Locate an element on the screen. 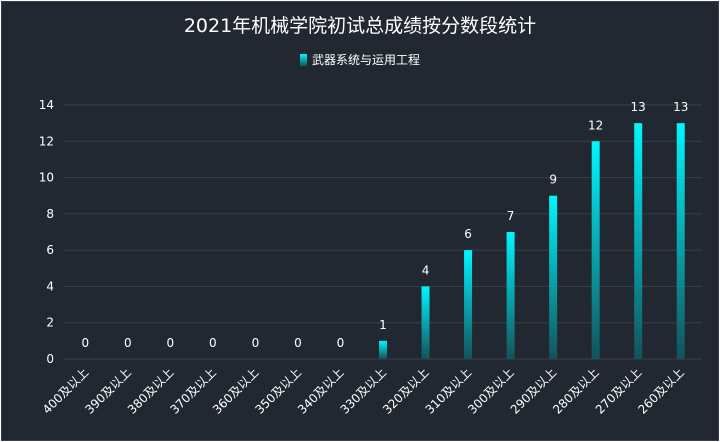  bar-value-label: 4 is located at coordinates (426, 270).